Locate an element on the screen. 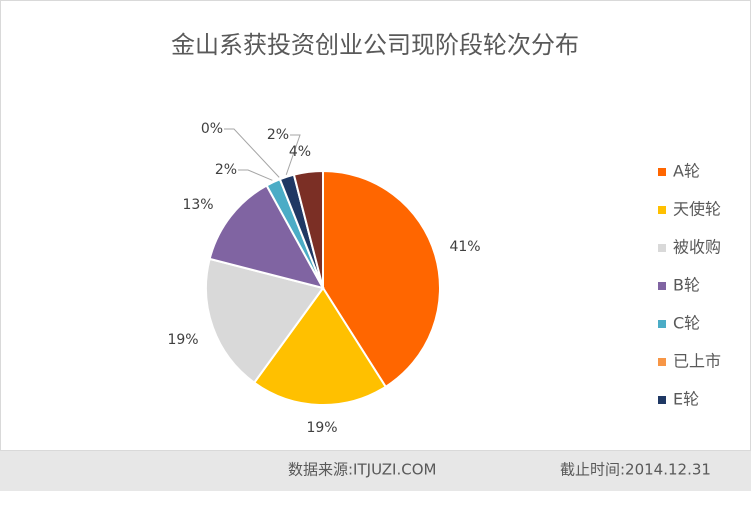 This screenshot has width=751, height=514. data-label: 41% is located at coordinates (464, 247).